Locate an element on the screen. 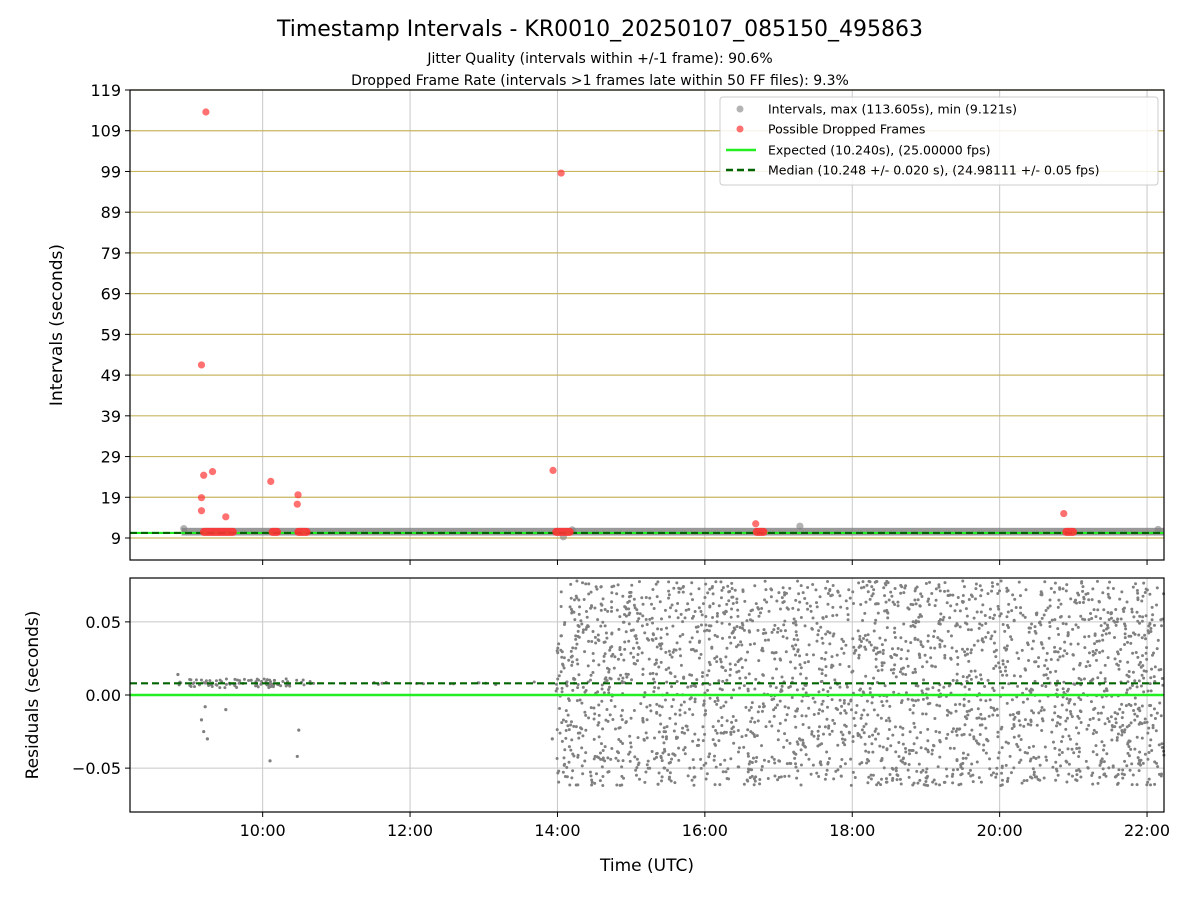 This screenshot has height=900, width=1200. legend-marker-dropped is located at coordinates (740, 129).